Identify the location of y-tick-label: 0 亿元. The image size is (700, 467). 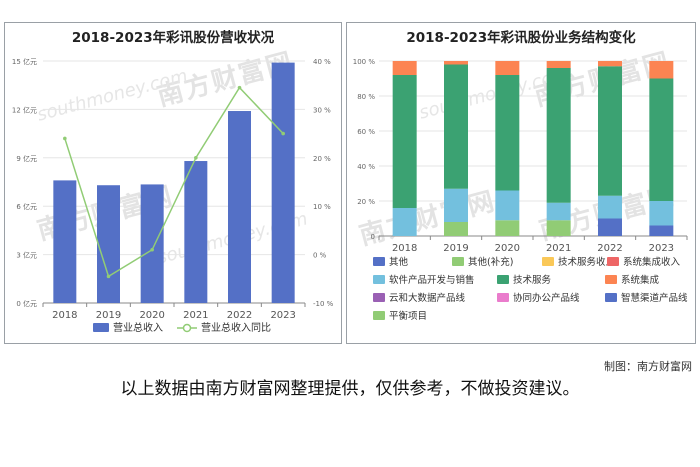
(26, 303).